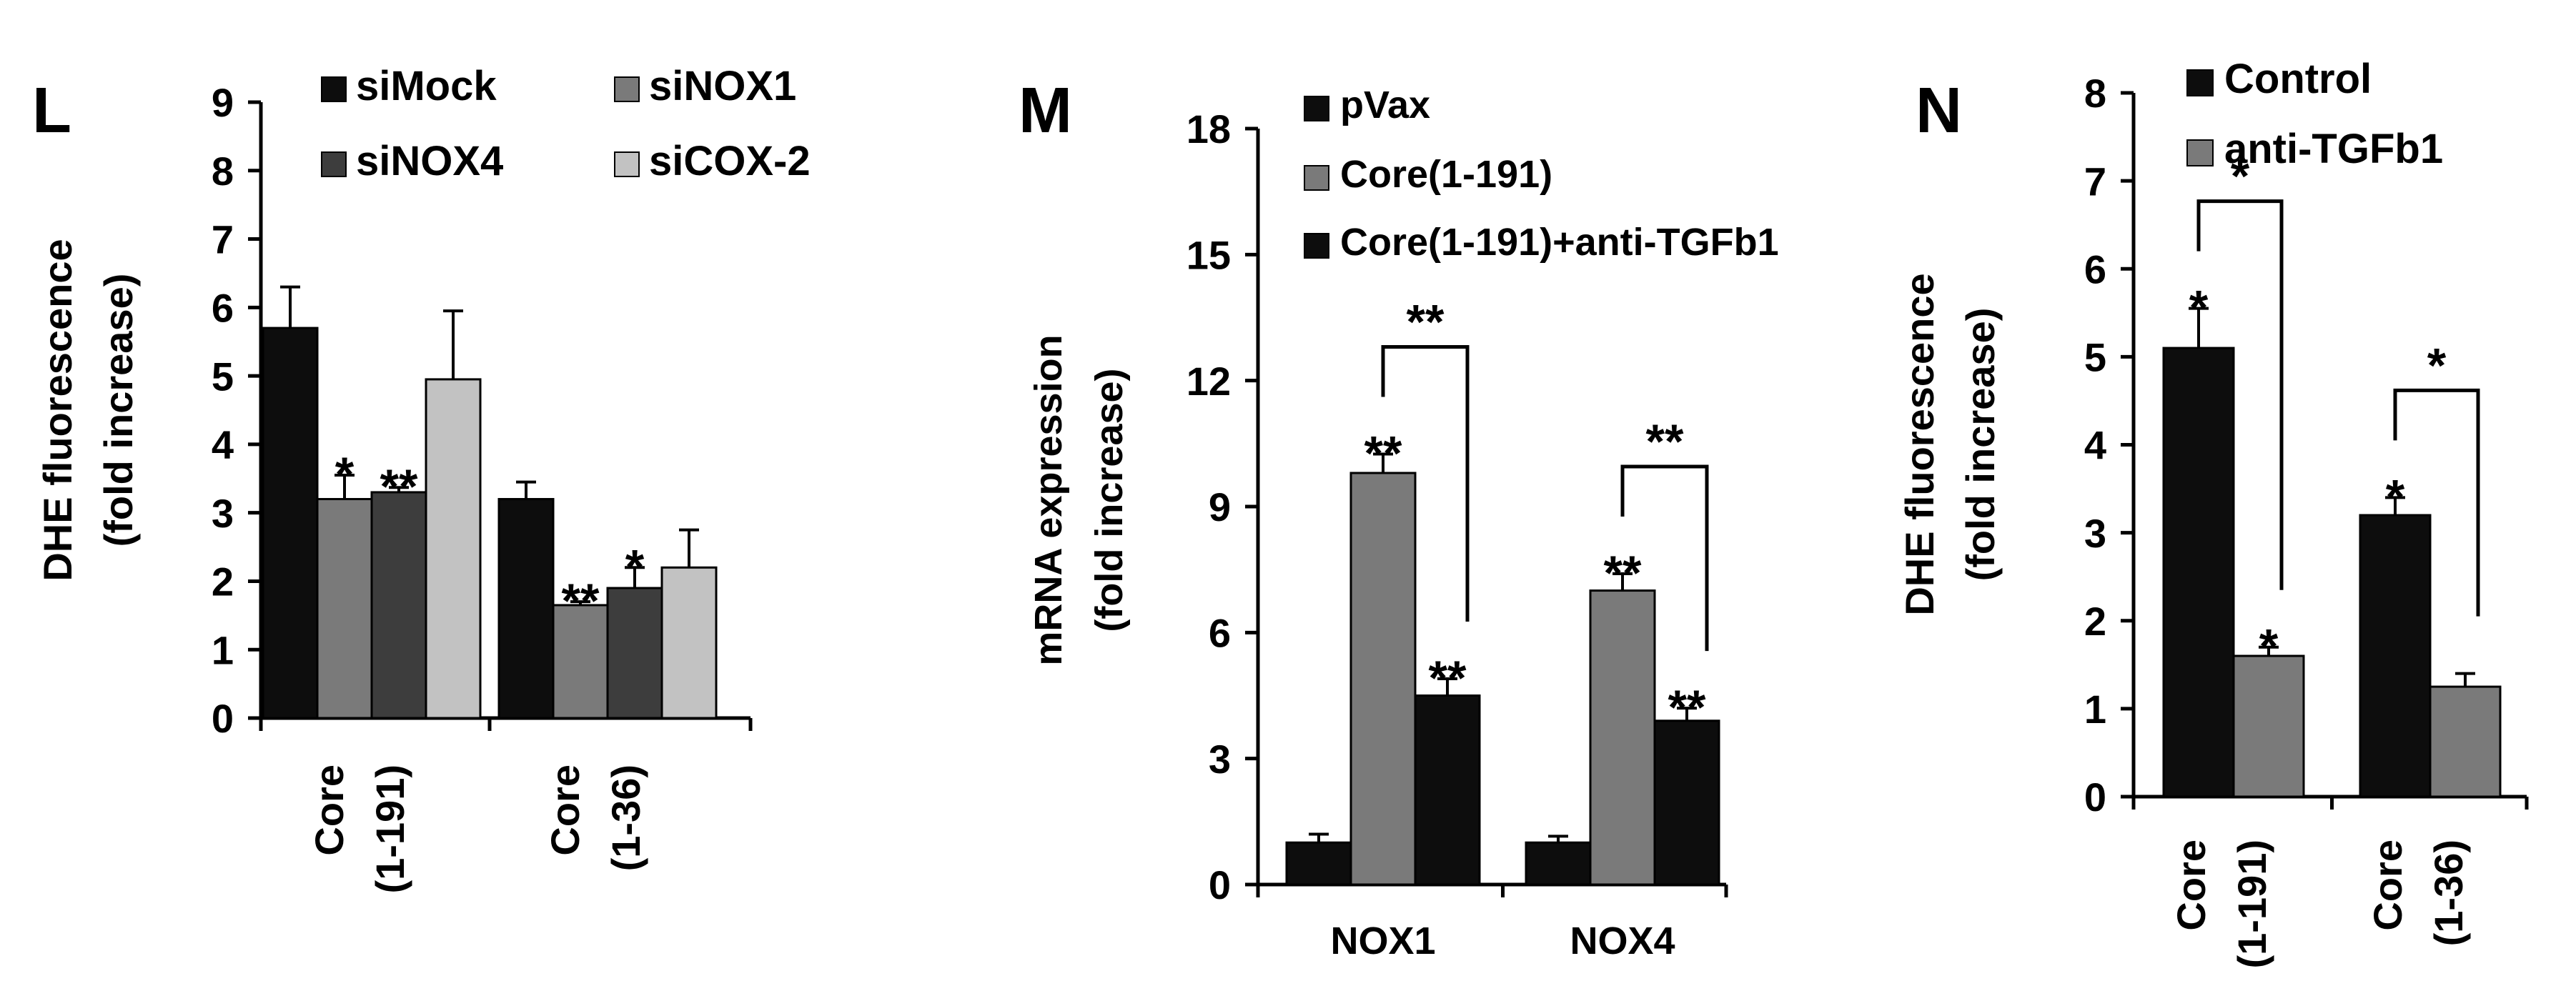 Image resolution: width=2576 pixels, height=986 pixels. I want to click on panel-letter: N, so click(1939, 110).